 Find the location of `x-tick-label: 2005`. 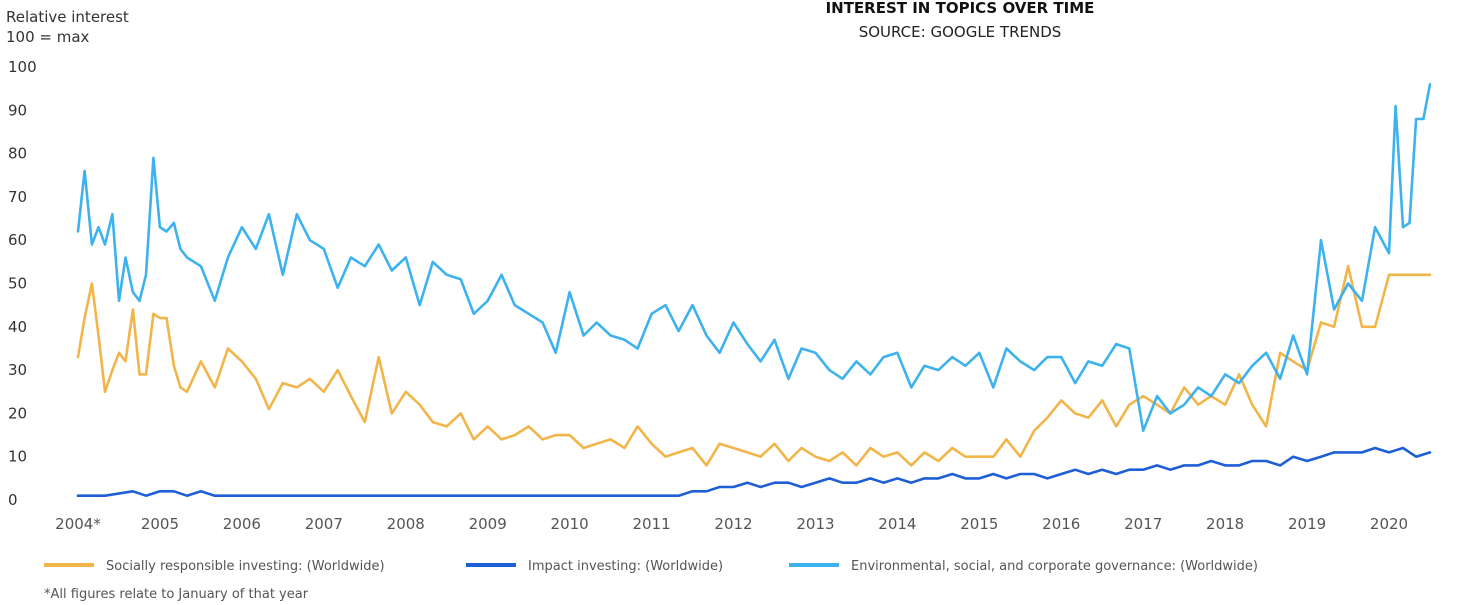

x-tick-label: 2005 is located at coordinates (160, 524).